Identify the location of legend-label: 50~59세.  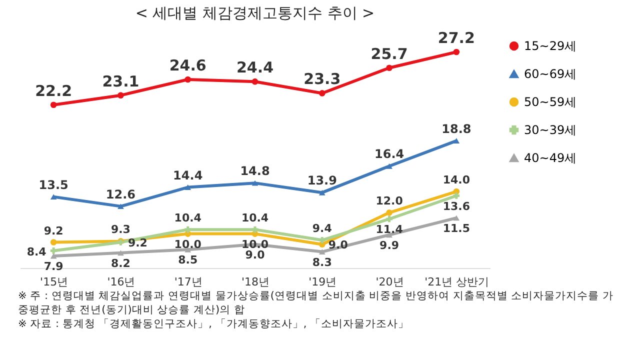
(550, 102).